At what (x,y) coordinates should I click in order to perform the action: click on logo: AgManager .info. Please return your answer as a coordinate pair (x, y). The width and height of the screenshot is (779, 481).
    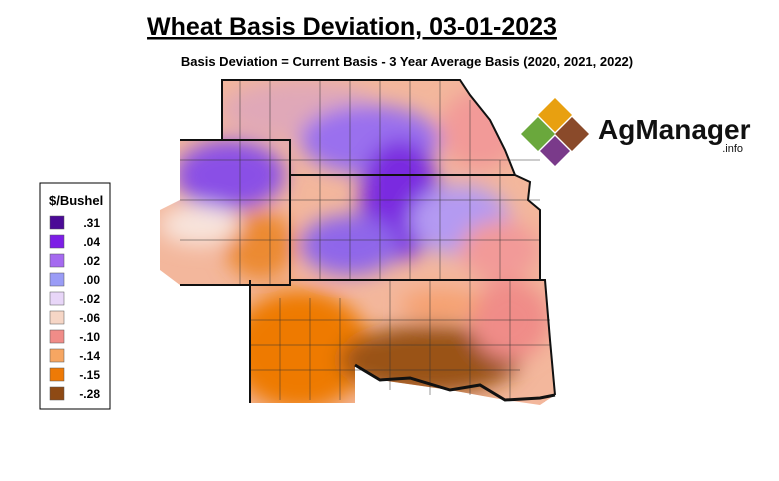
    Looking at the image, I should click on (631, 130).